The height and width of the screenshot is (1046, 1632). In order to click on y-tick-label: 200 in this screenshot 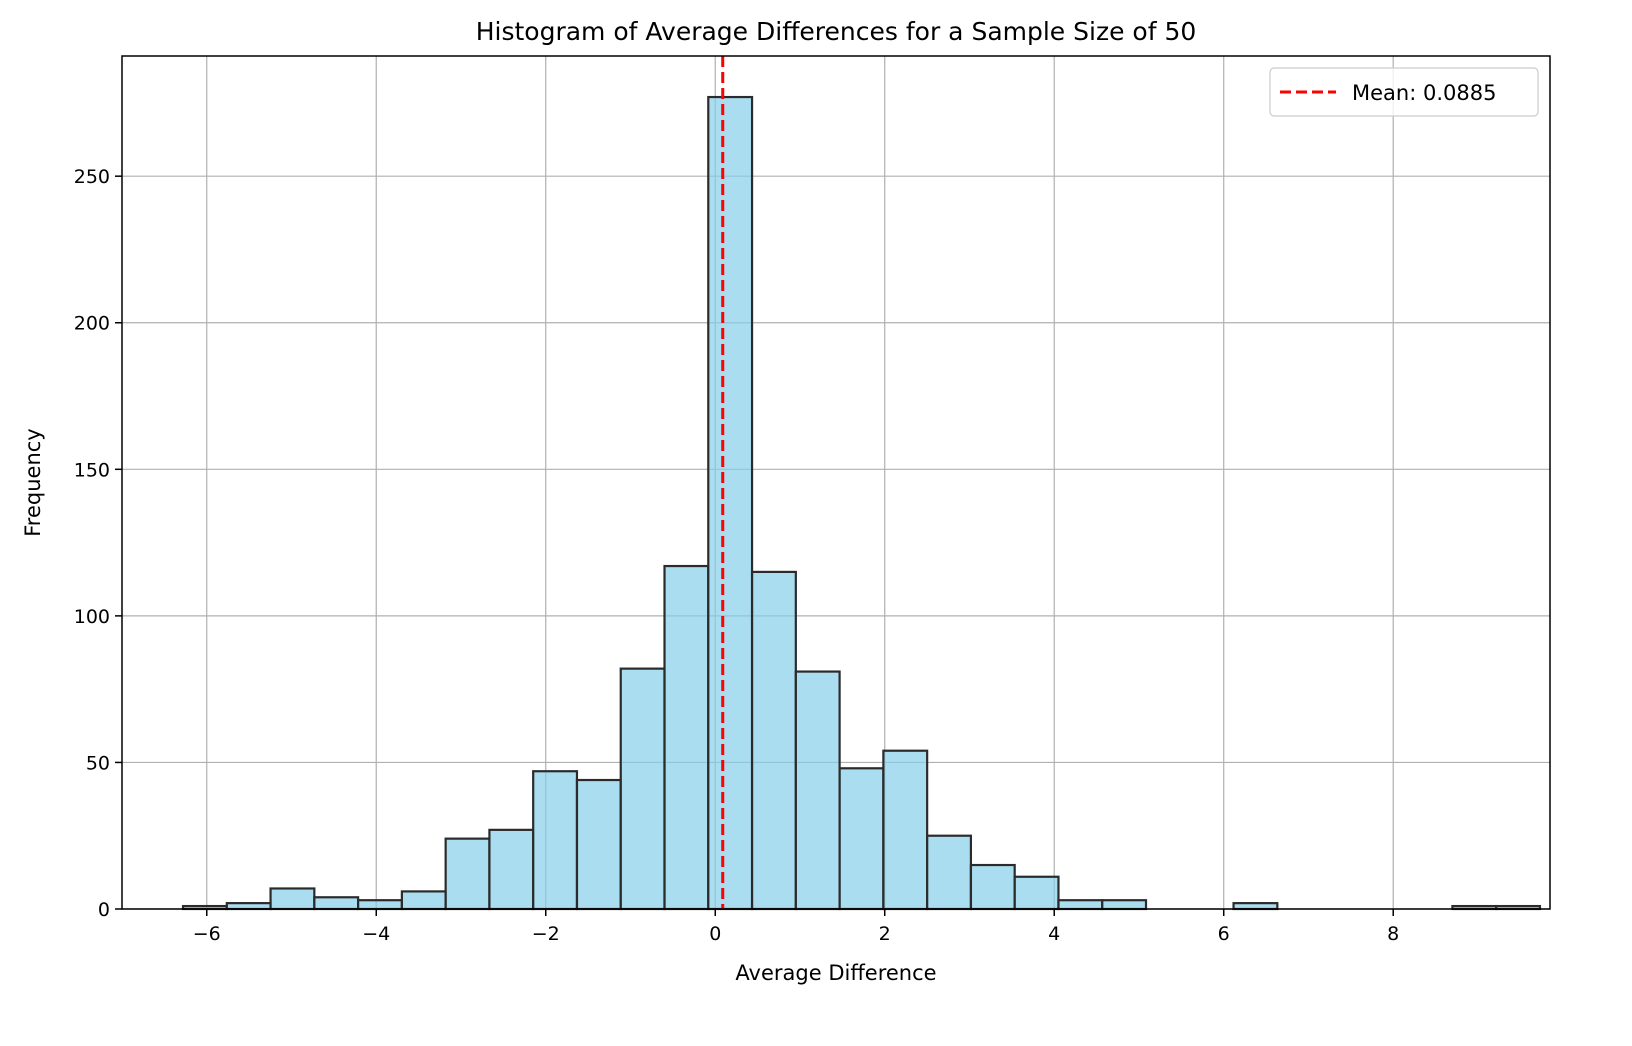, I will do `click(92, 324)`.